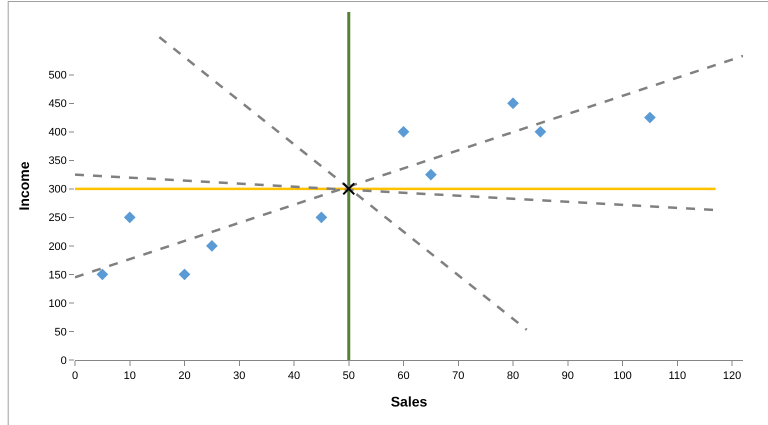 The width and height of the screenshot is (768, 425). What do you see at coordinates (184, 376) in the screenshot?
I see `x-tick-label: 20` at bounding box center [184, 376].